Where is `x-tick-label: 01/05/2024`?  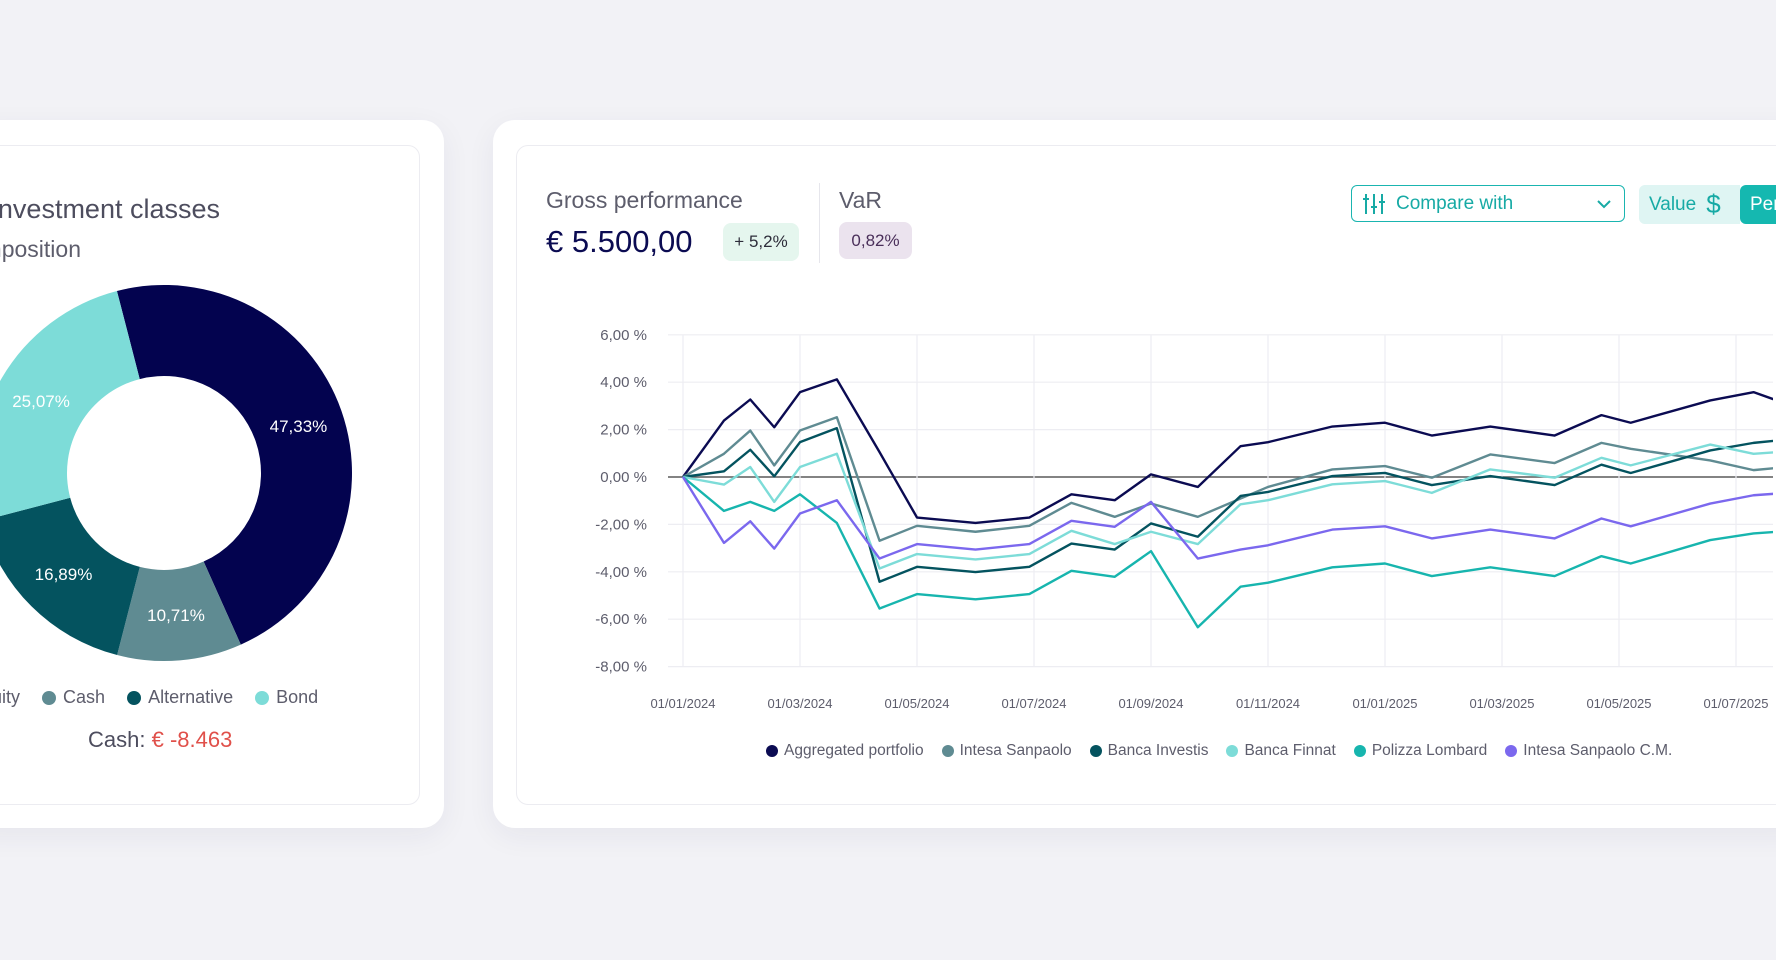
x-tick-label: 01/05/2024 is located at coordinates (916, 703).